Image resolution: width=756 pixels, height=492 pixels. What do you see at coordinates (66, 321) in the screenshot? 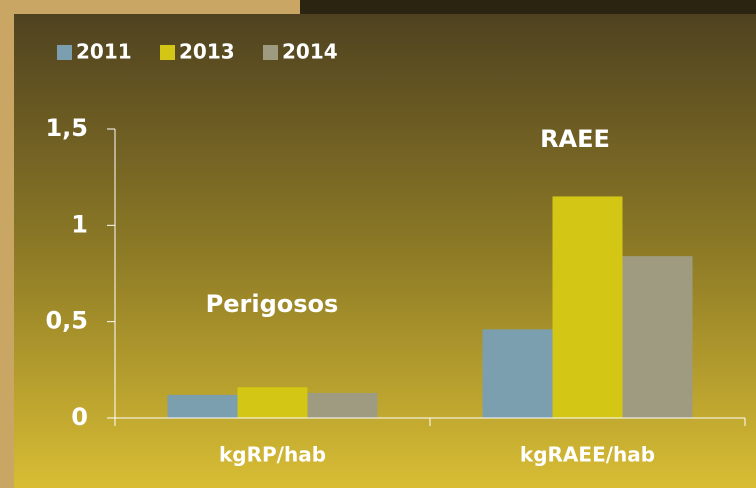
I see `y-tick-label: 0,5` at bounding box center [66, 321].